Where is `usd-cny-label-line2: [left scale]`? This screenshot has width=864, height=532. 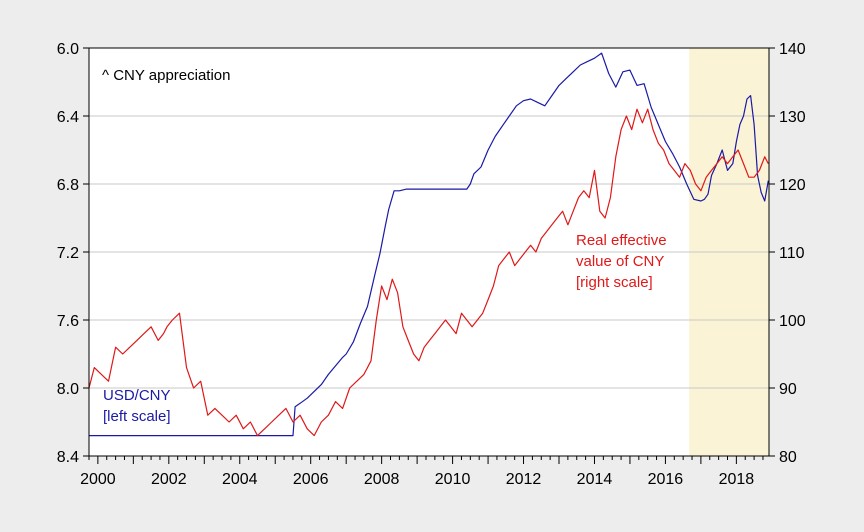 usd-cny-label-line2: [left scale] is located at coordinates (137, 416).